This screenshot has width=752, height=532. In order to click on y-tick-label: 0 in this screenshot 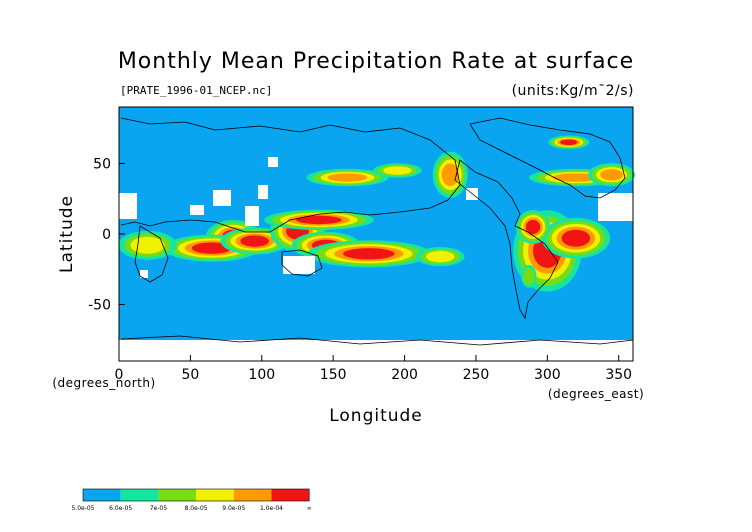, I will do `click(106, 235)`.